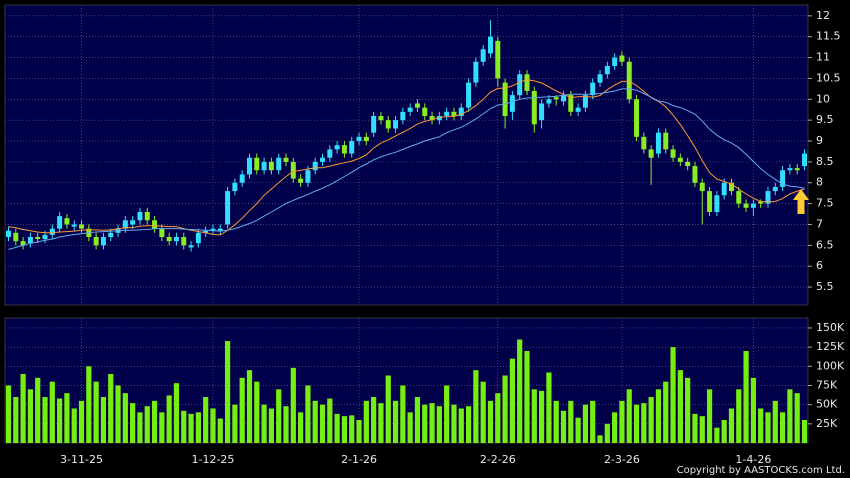  What do you see at coordinates (825, 119) in the screenshot?
I see `y-tick-label: 9.5` at bounding box center [825, 119].